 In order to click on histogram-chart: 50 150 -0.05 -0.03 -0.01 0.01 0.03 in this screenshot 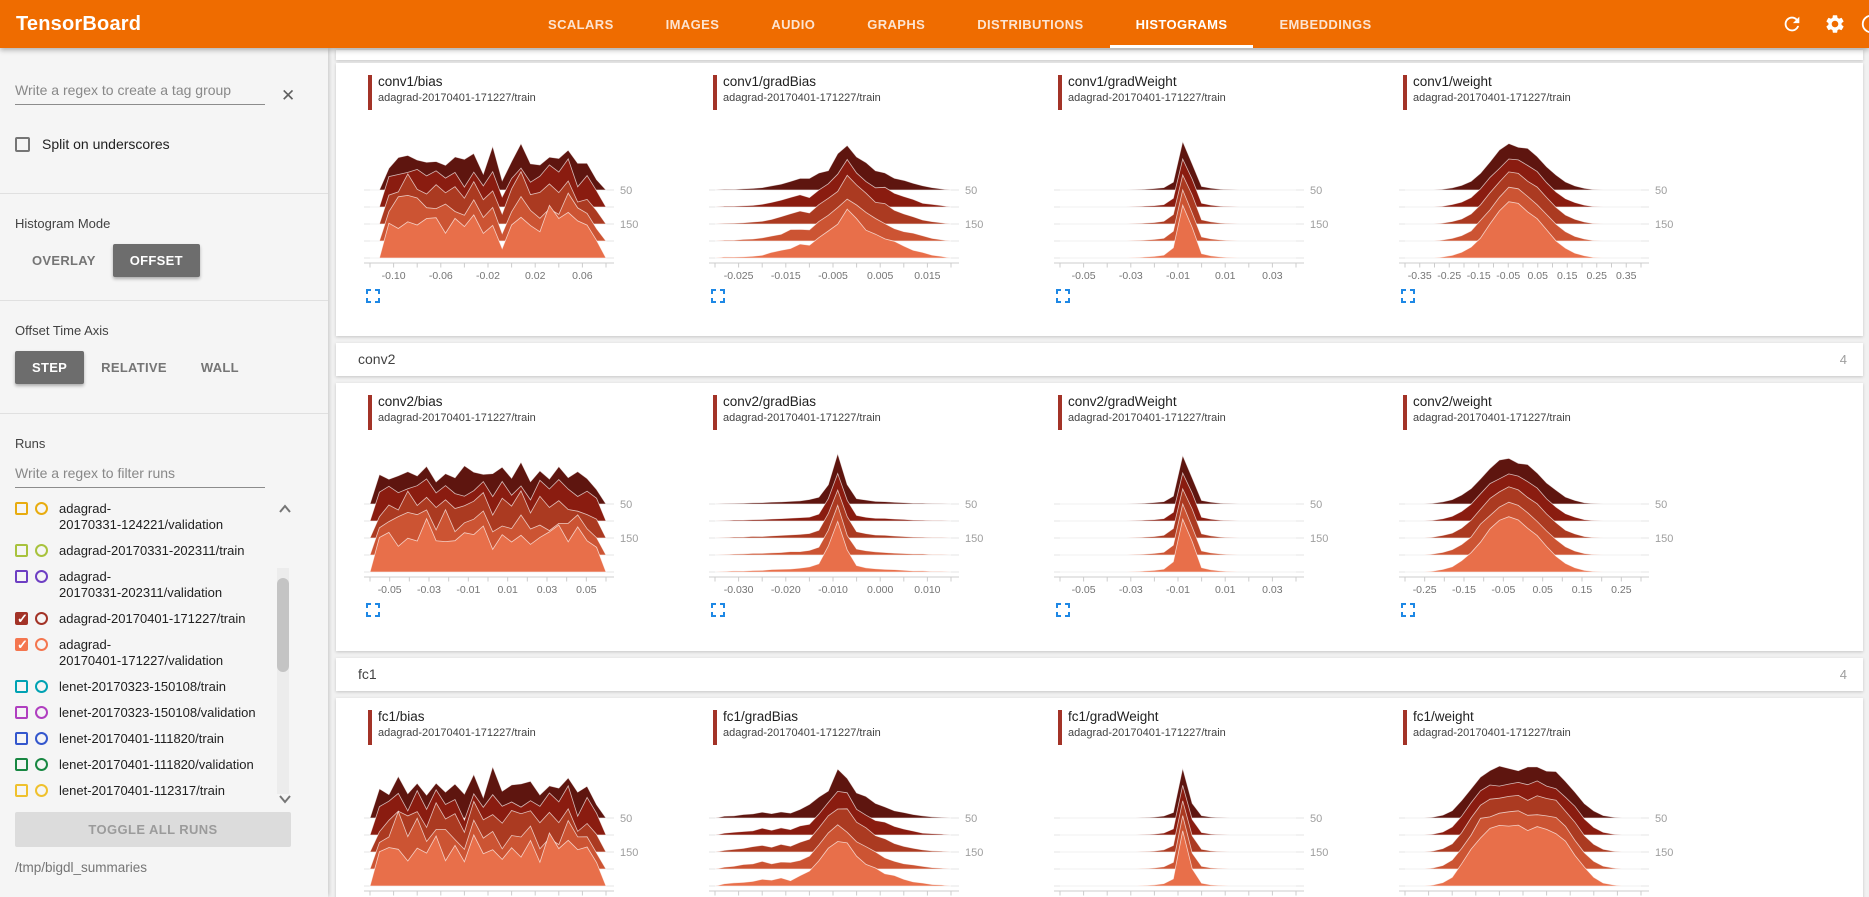, I will do `click(1191, 211)`.